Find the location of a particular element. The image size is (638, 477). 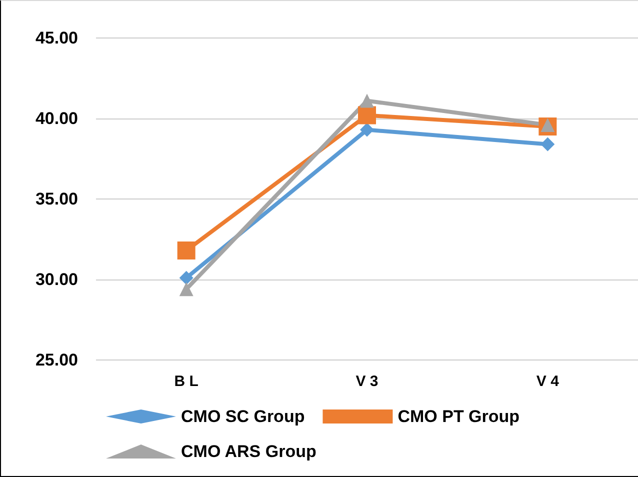

y-tick-label: 30.00 is located at coordinates (56, 279).